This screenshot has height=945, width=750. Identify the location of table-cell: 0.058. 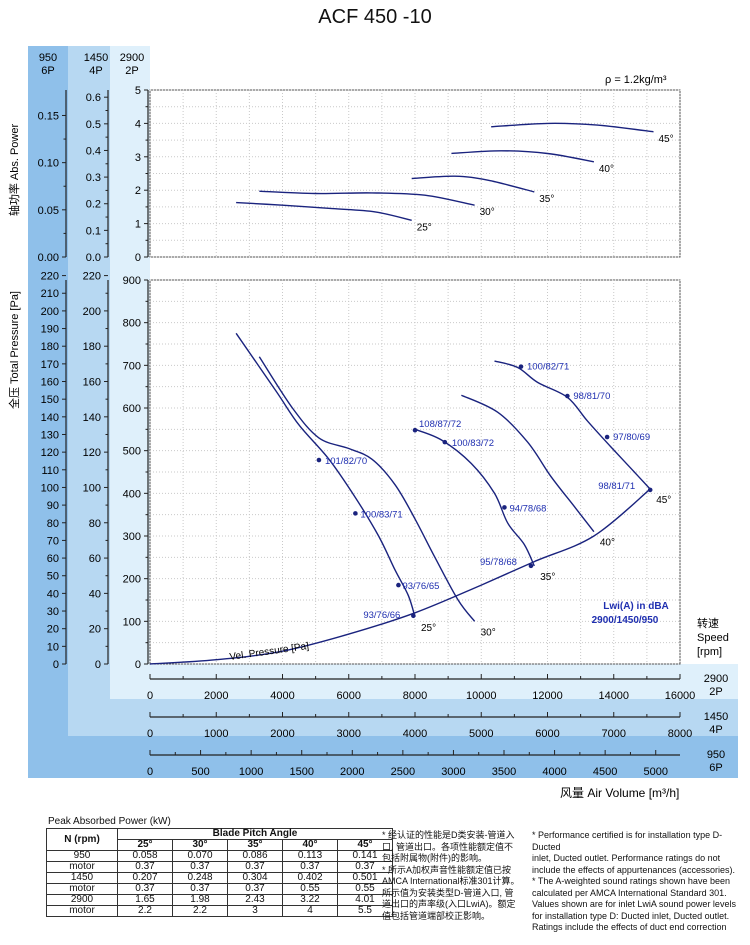
(145, 856).